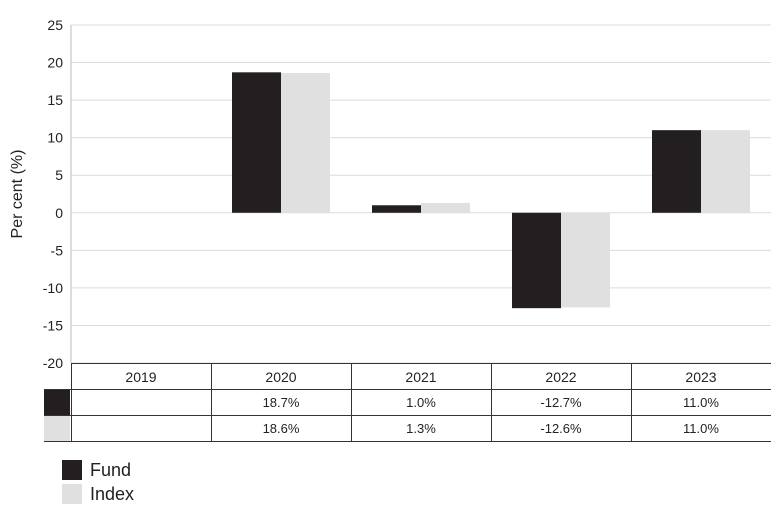 The height and width of the screenshot is (506, 771). What do you see at coordinates (725, 171) in the screenshot?
I see `bar-index-2023` at bounding box center [725, 171].